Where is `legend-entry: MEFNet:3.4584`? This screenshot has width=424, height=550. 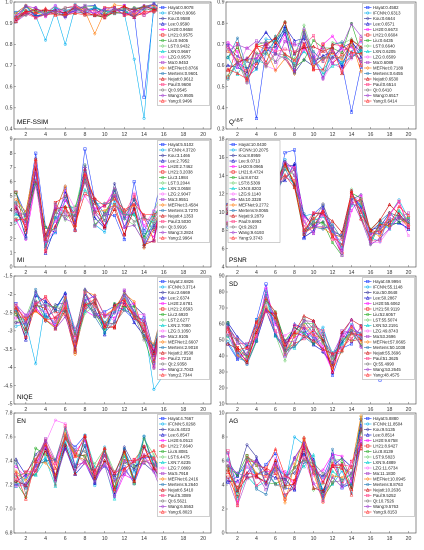
legend-entry: MEFNet:3.4584 is located at coordinates (183, 205).